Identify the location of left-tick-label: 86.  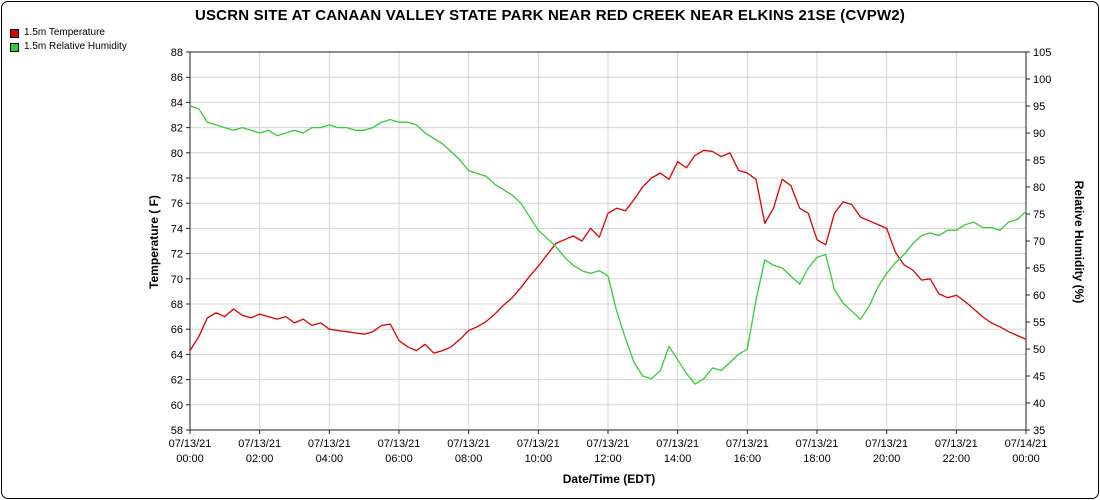
(177, 78).